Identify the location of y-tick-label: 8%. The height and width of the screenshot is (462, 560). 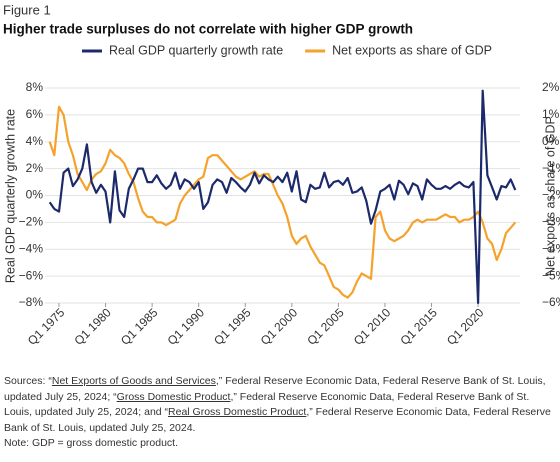
(35, 87).